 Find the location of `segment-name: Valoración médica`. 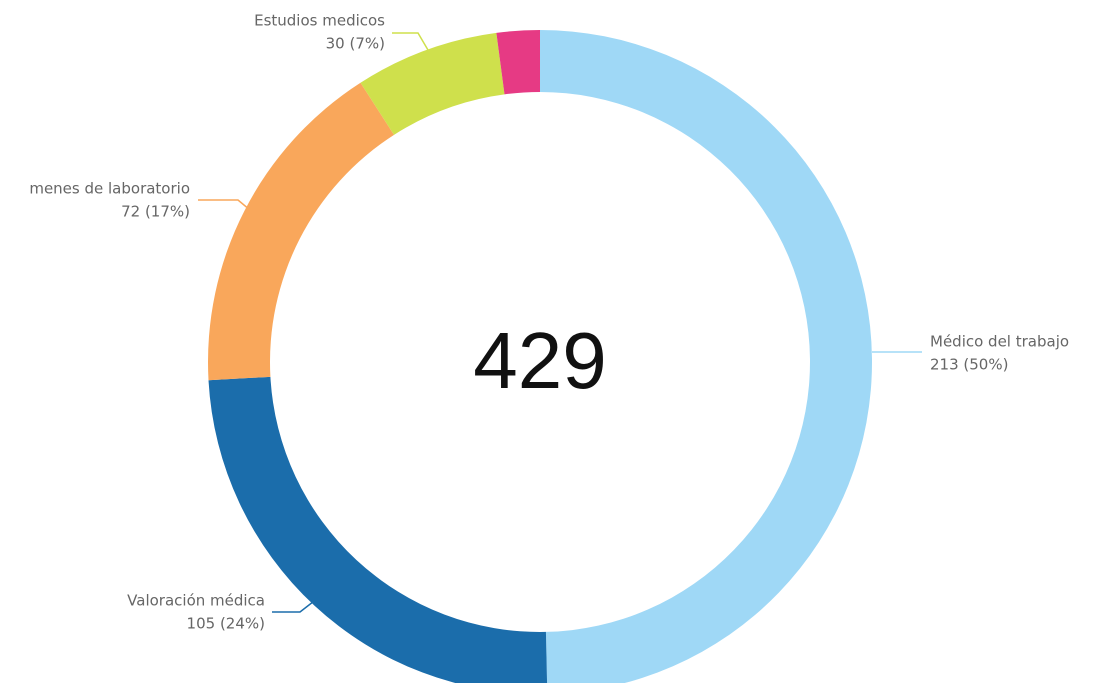

segment-name: Valoración médica is located at coordinates (196, 601).